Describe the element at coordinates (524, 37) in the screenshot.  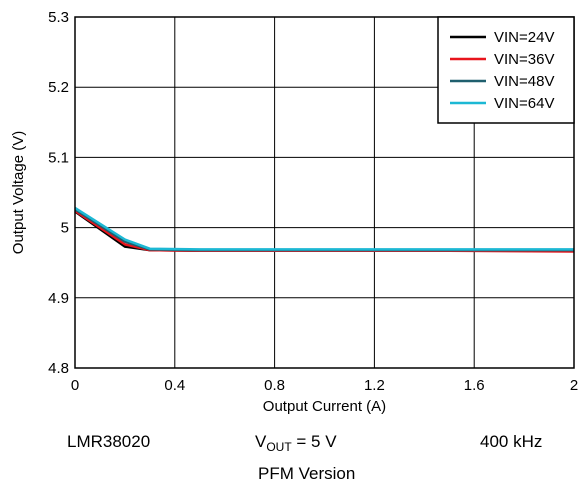
I see `legend-label: VIN=24V` at that location.